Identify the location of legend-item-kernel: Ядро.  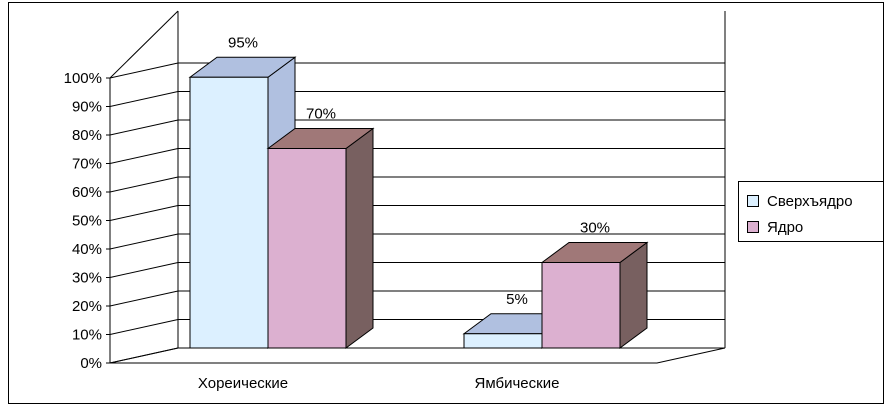
(775, 227).